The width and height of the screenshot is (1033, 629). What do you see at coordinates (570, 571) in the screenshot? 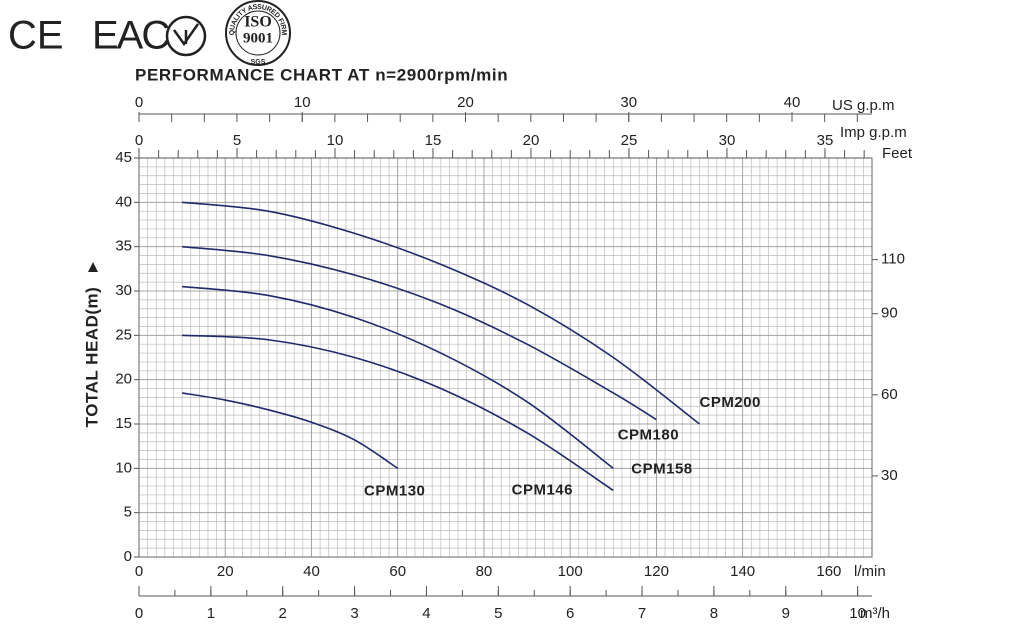
I see `x-tick-label: 100` at bounding box center [570, 571].